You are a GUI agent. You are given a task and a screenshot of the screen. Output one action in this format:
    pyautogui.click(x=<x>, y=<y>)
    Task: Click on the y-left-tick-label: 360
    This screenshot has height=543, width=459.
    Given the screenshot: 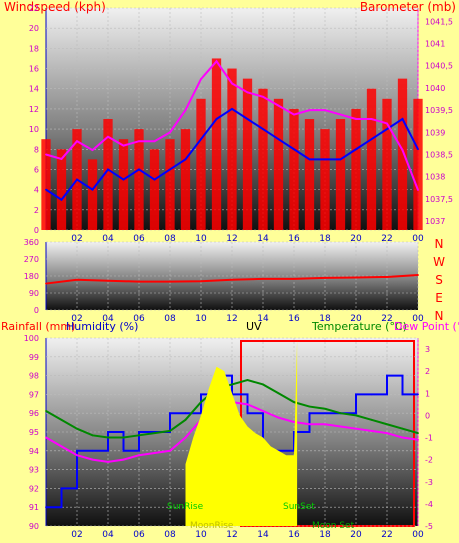 What is the action you would take?
    pyautogui.click(x=31, y=242)
    